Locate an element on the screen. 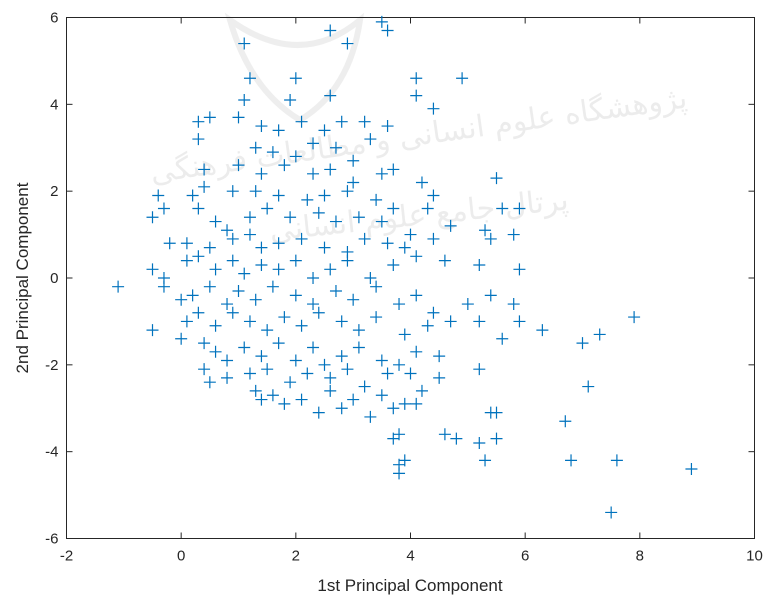 The height and width of the screenshot is (602, 768). y-axis-label: 2nd Principal Component is located at coordinates (22, 277).